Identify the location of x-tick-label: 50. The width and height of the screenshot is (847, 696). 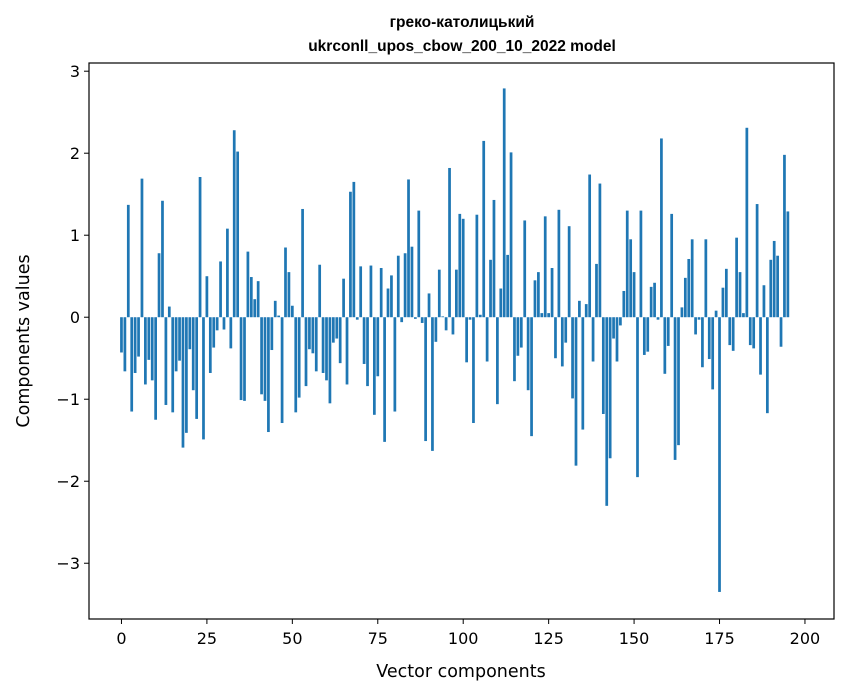
(292, 638).